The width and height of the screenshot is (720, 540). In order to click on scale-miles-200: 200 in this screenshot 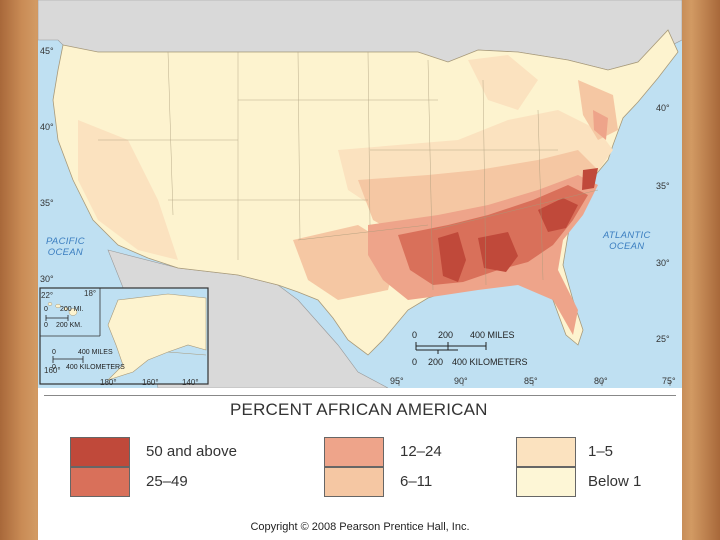, I will do `click(446, 335)`.